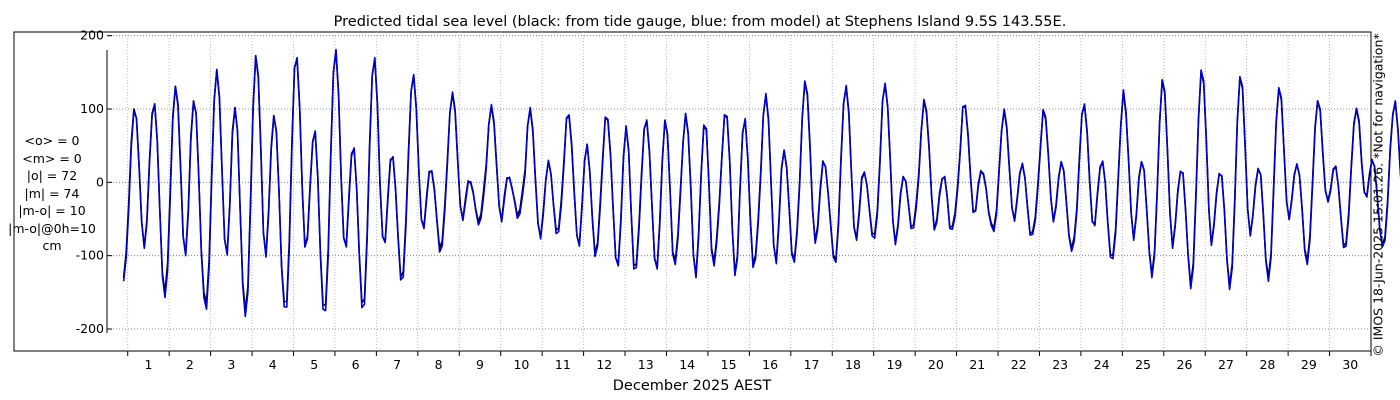 This screenshot has height=400, width=1400. I want to click on x-tick-label: 18, so click(853, 364).